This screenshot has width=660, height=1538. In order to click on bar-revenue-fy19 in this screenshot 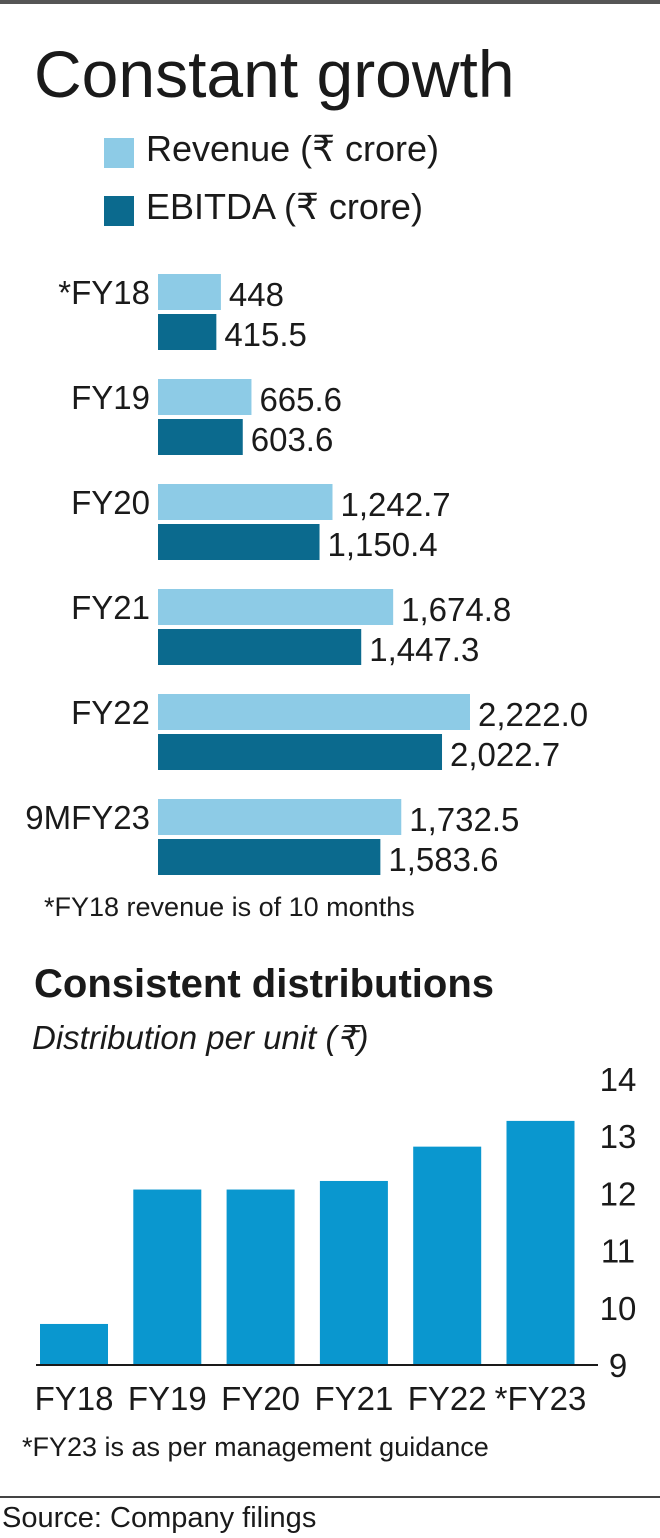, I will do `click(205, 397)`.